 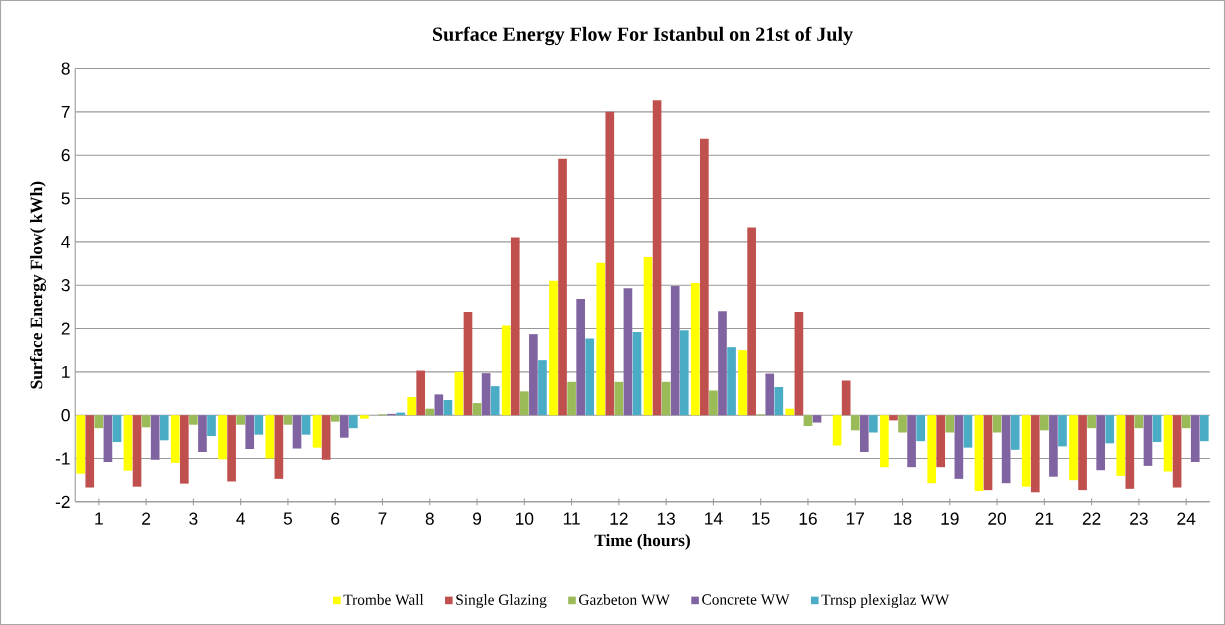 What do you see at coordinates (62, 458) in the screenshot?
I see `y-tick-label: -1` at bounding box center [62, 458].